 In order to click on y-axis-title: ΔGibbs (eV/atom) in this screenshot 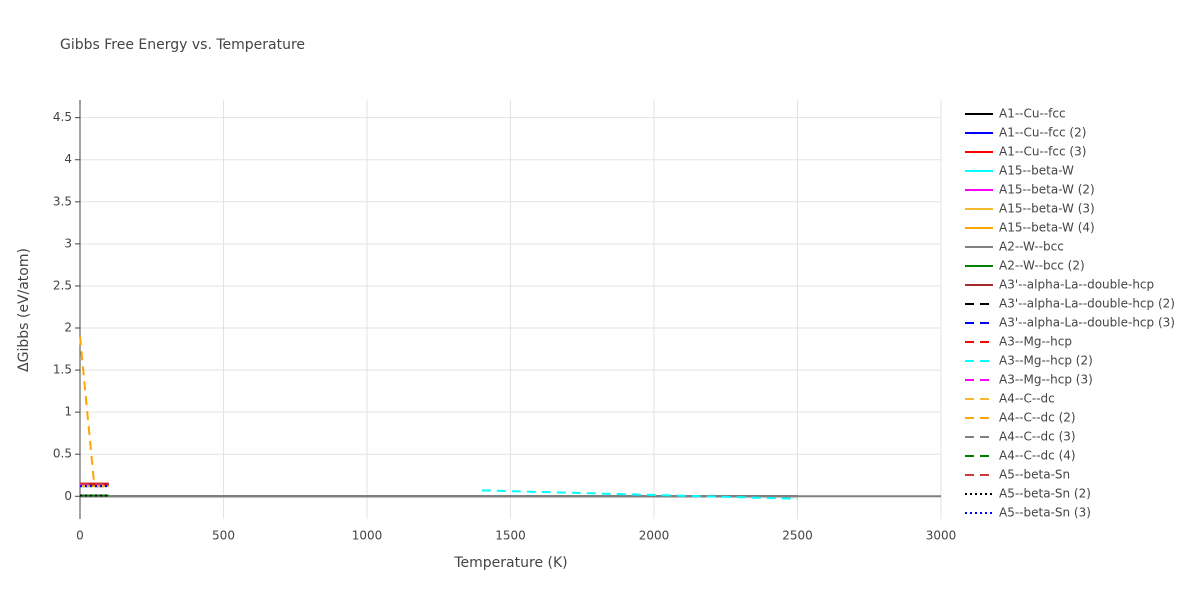, I will do `click(24, 310)`.